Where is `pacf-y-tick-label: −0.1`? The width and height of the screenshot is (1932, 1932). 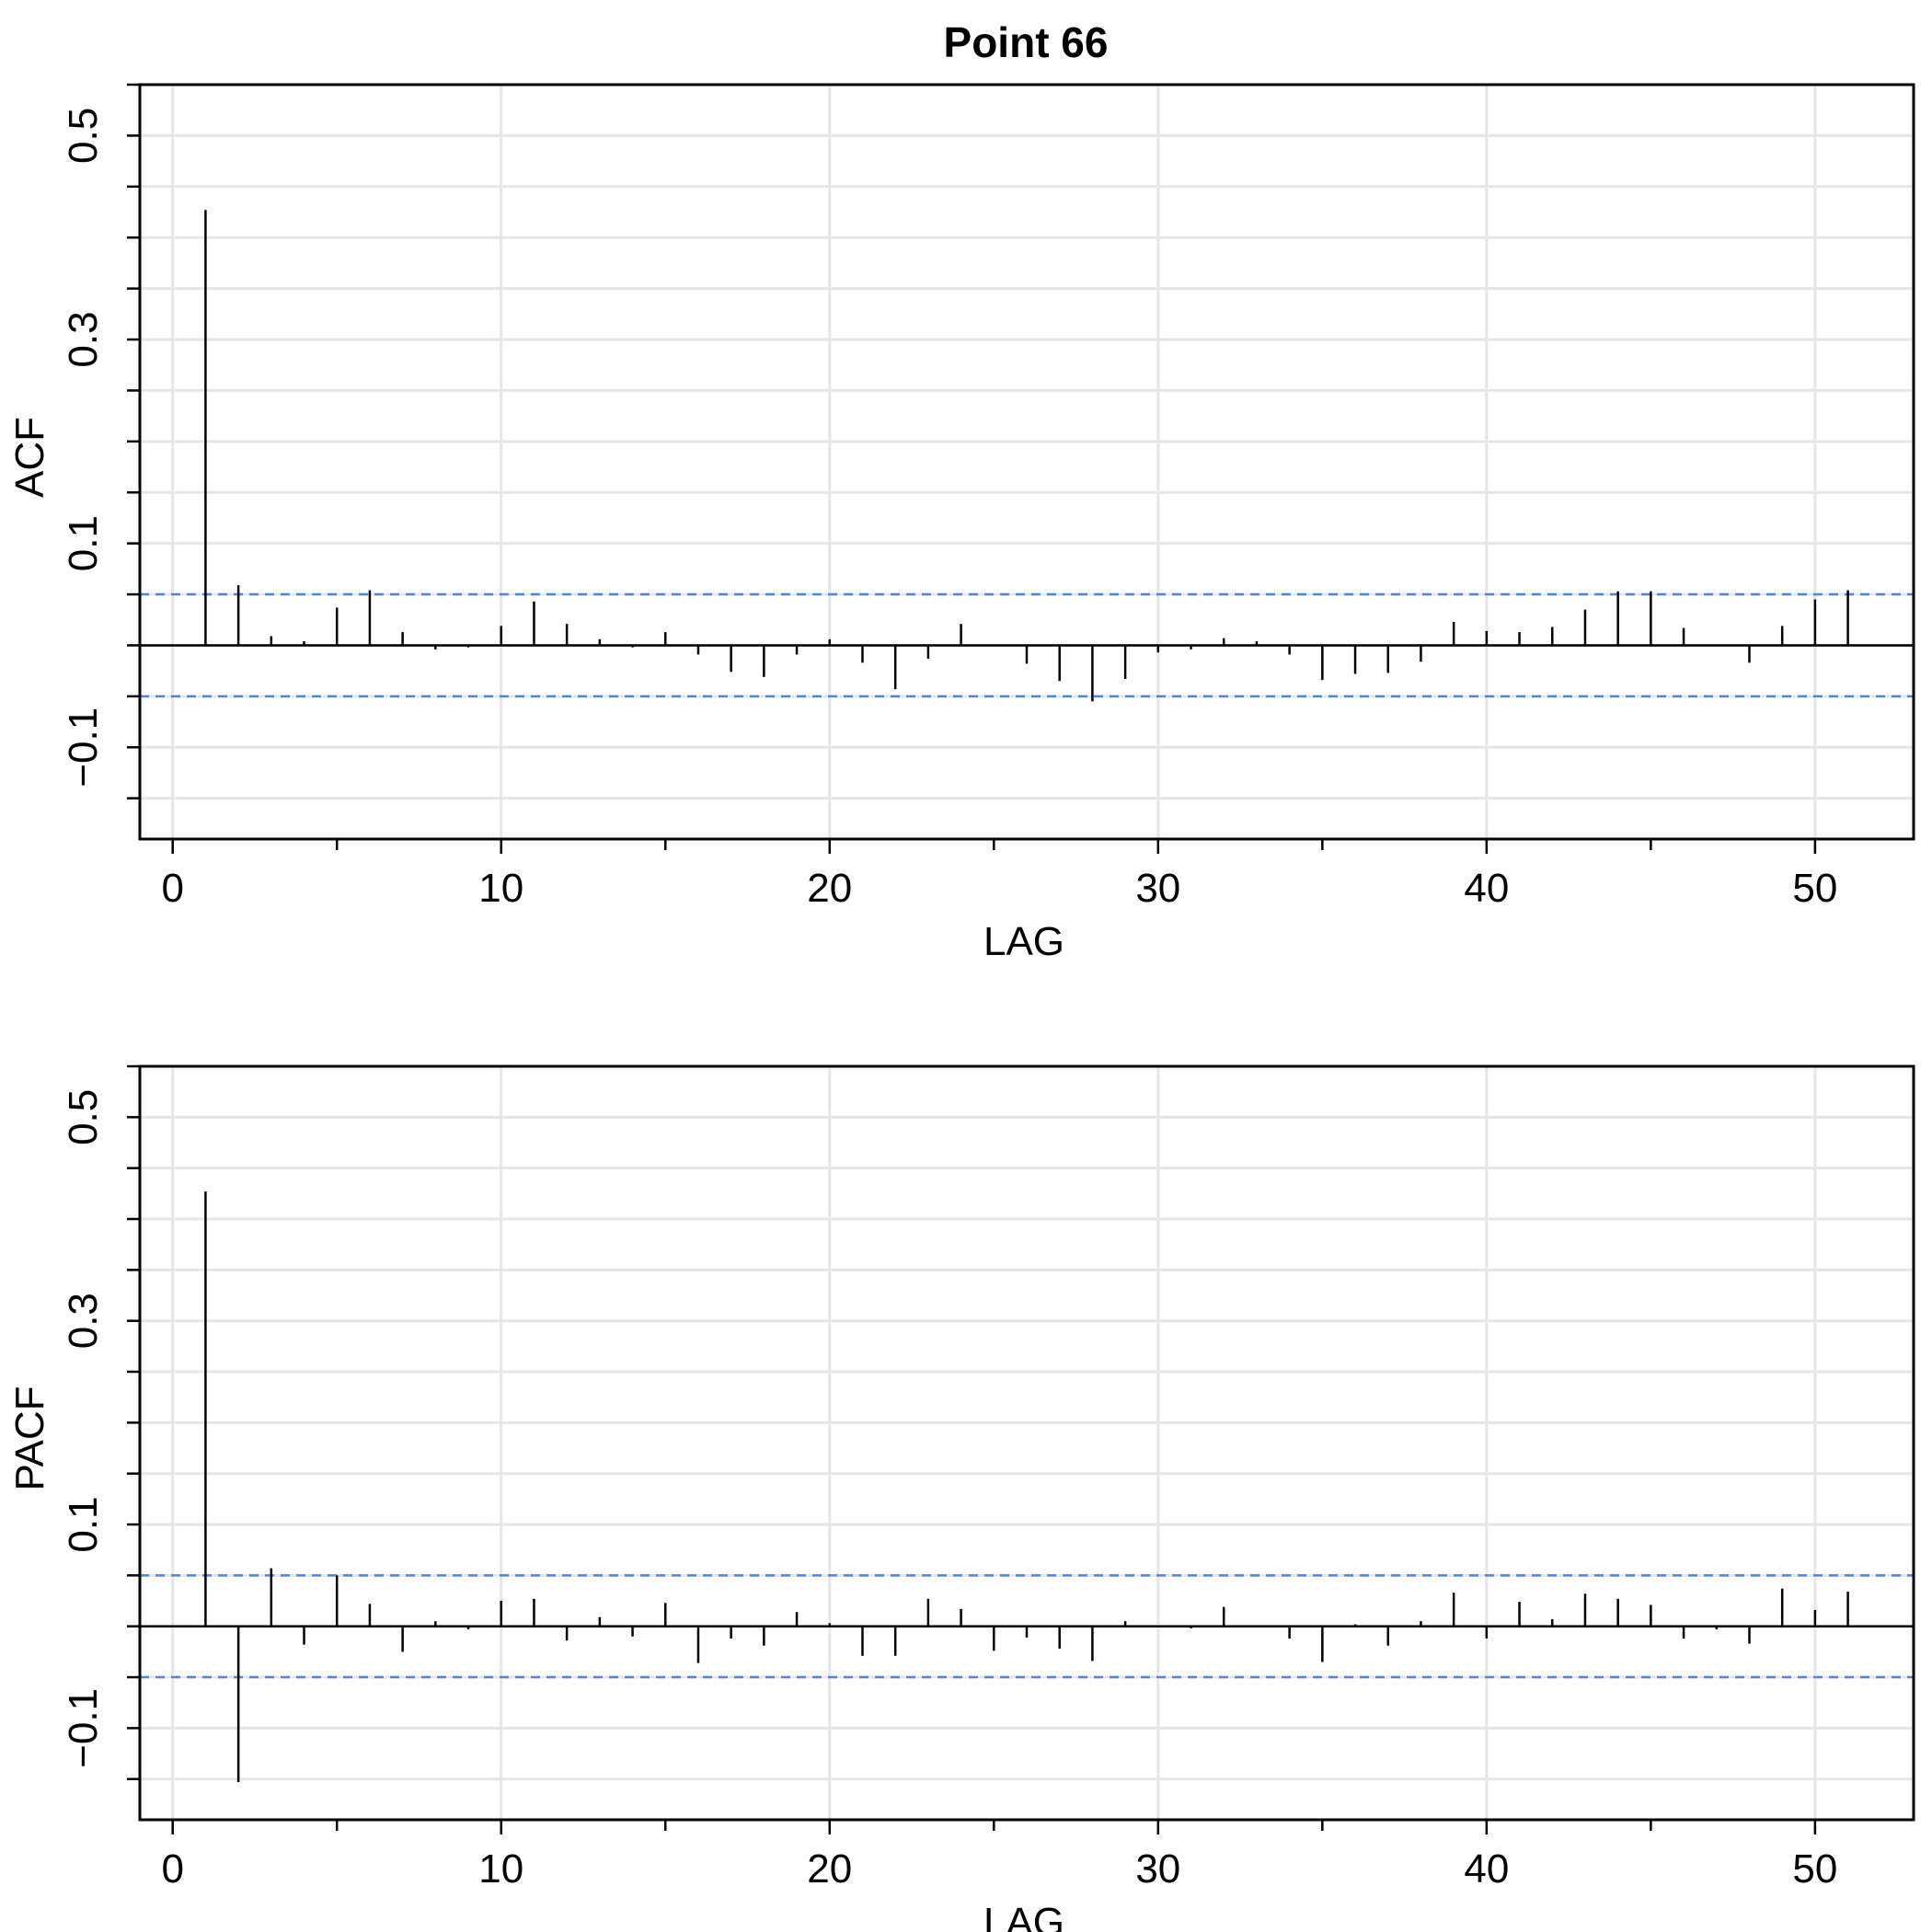
pacf-y-tick-label: −0.1 is located at coordinates (83, 1728).